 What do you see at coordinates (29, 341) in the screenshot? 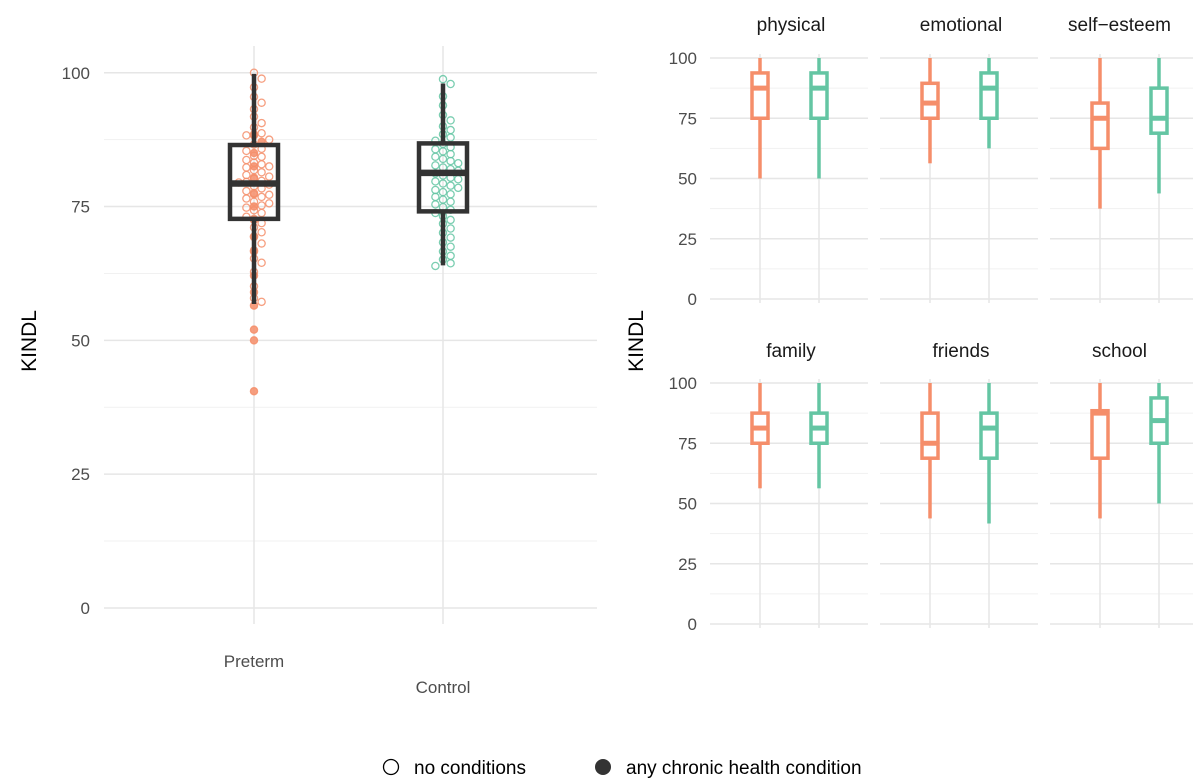
I see `left-y-axis-title: KINDL` at bounding box center [29, 341].